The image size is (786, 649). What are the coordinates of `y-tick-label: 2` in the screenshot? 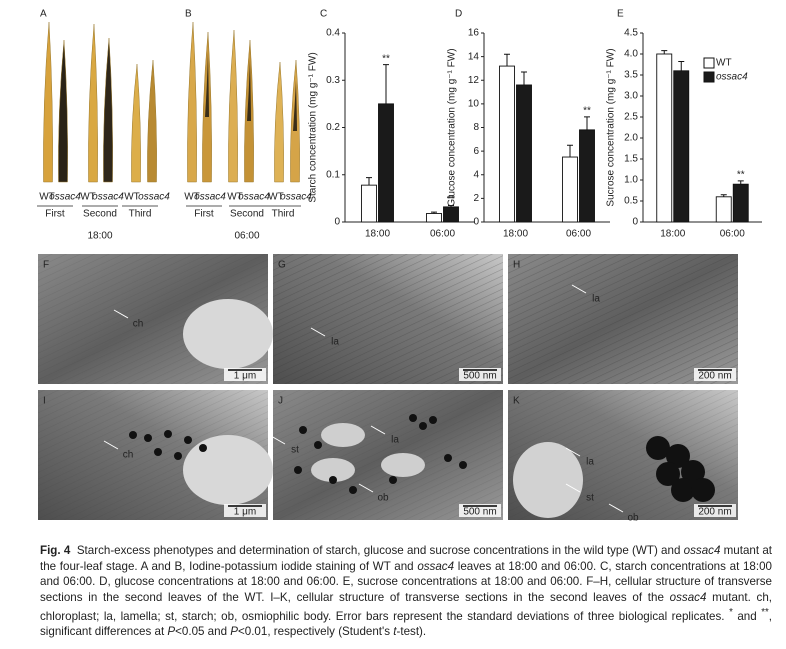 It's located at (476, 198).